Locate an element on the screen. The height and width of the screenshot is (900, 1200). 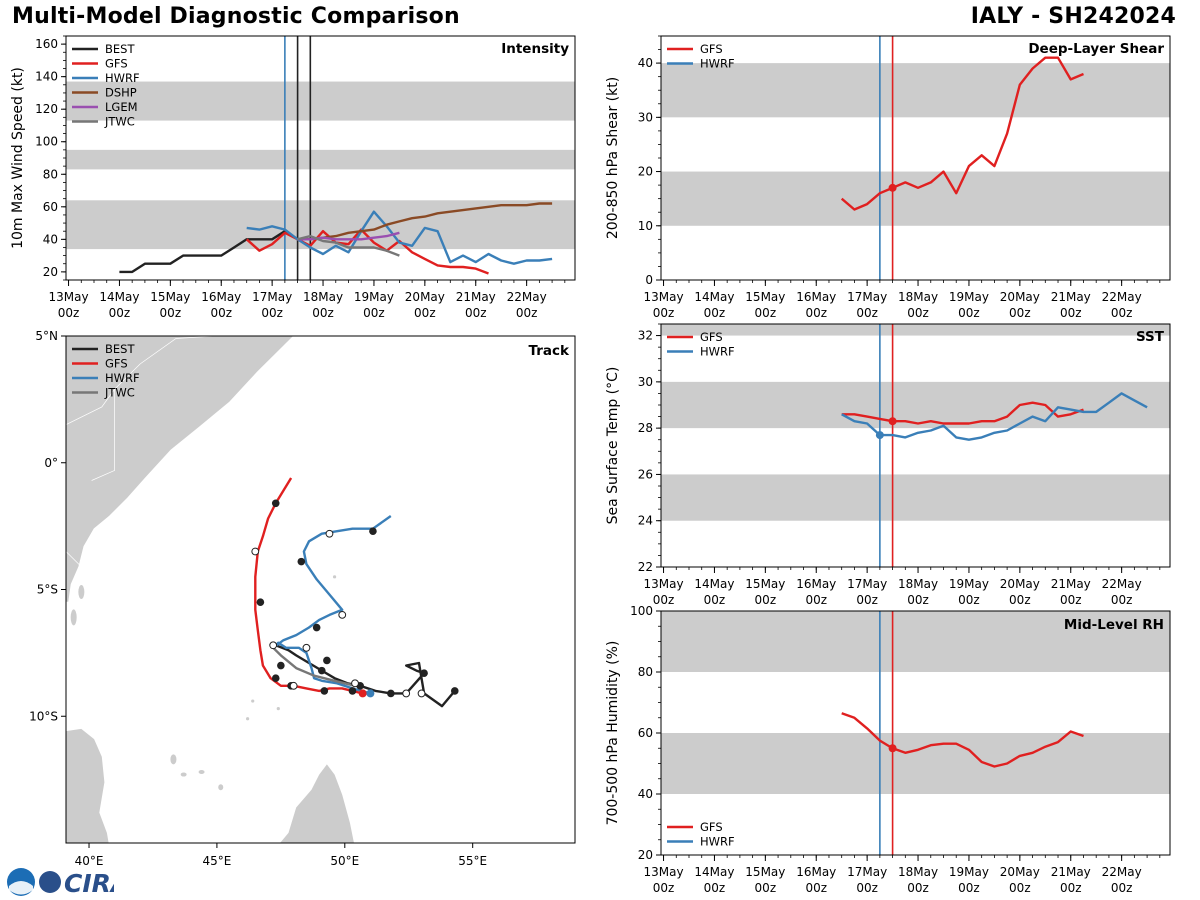
track-x-tick-label: 55°E is located at coordinates (472, 861).